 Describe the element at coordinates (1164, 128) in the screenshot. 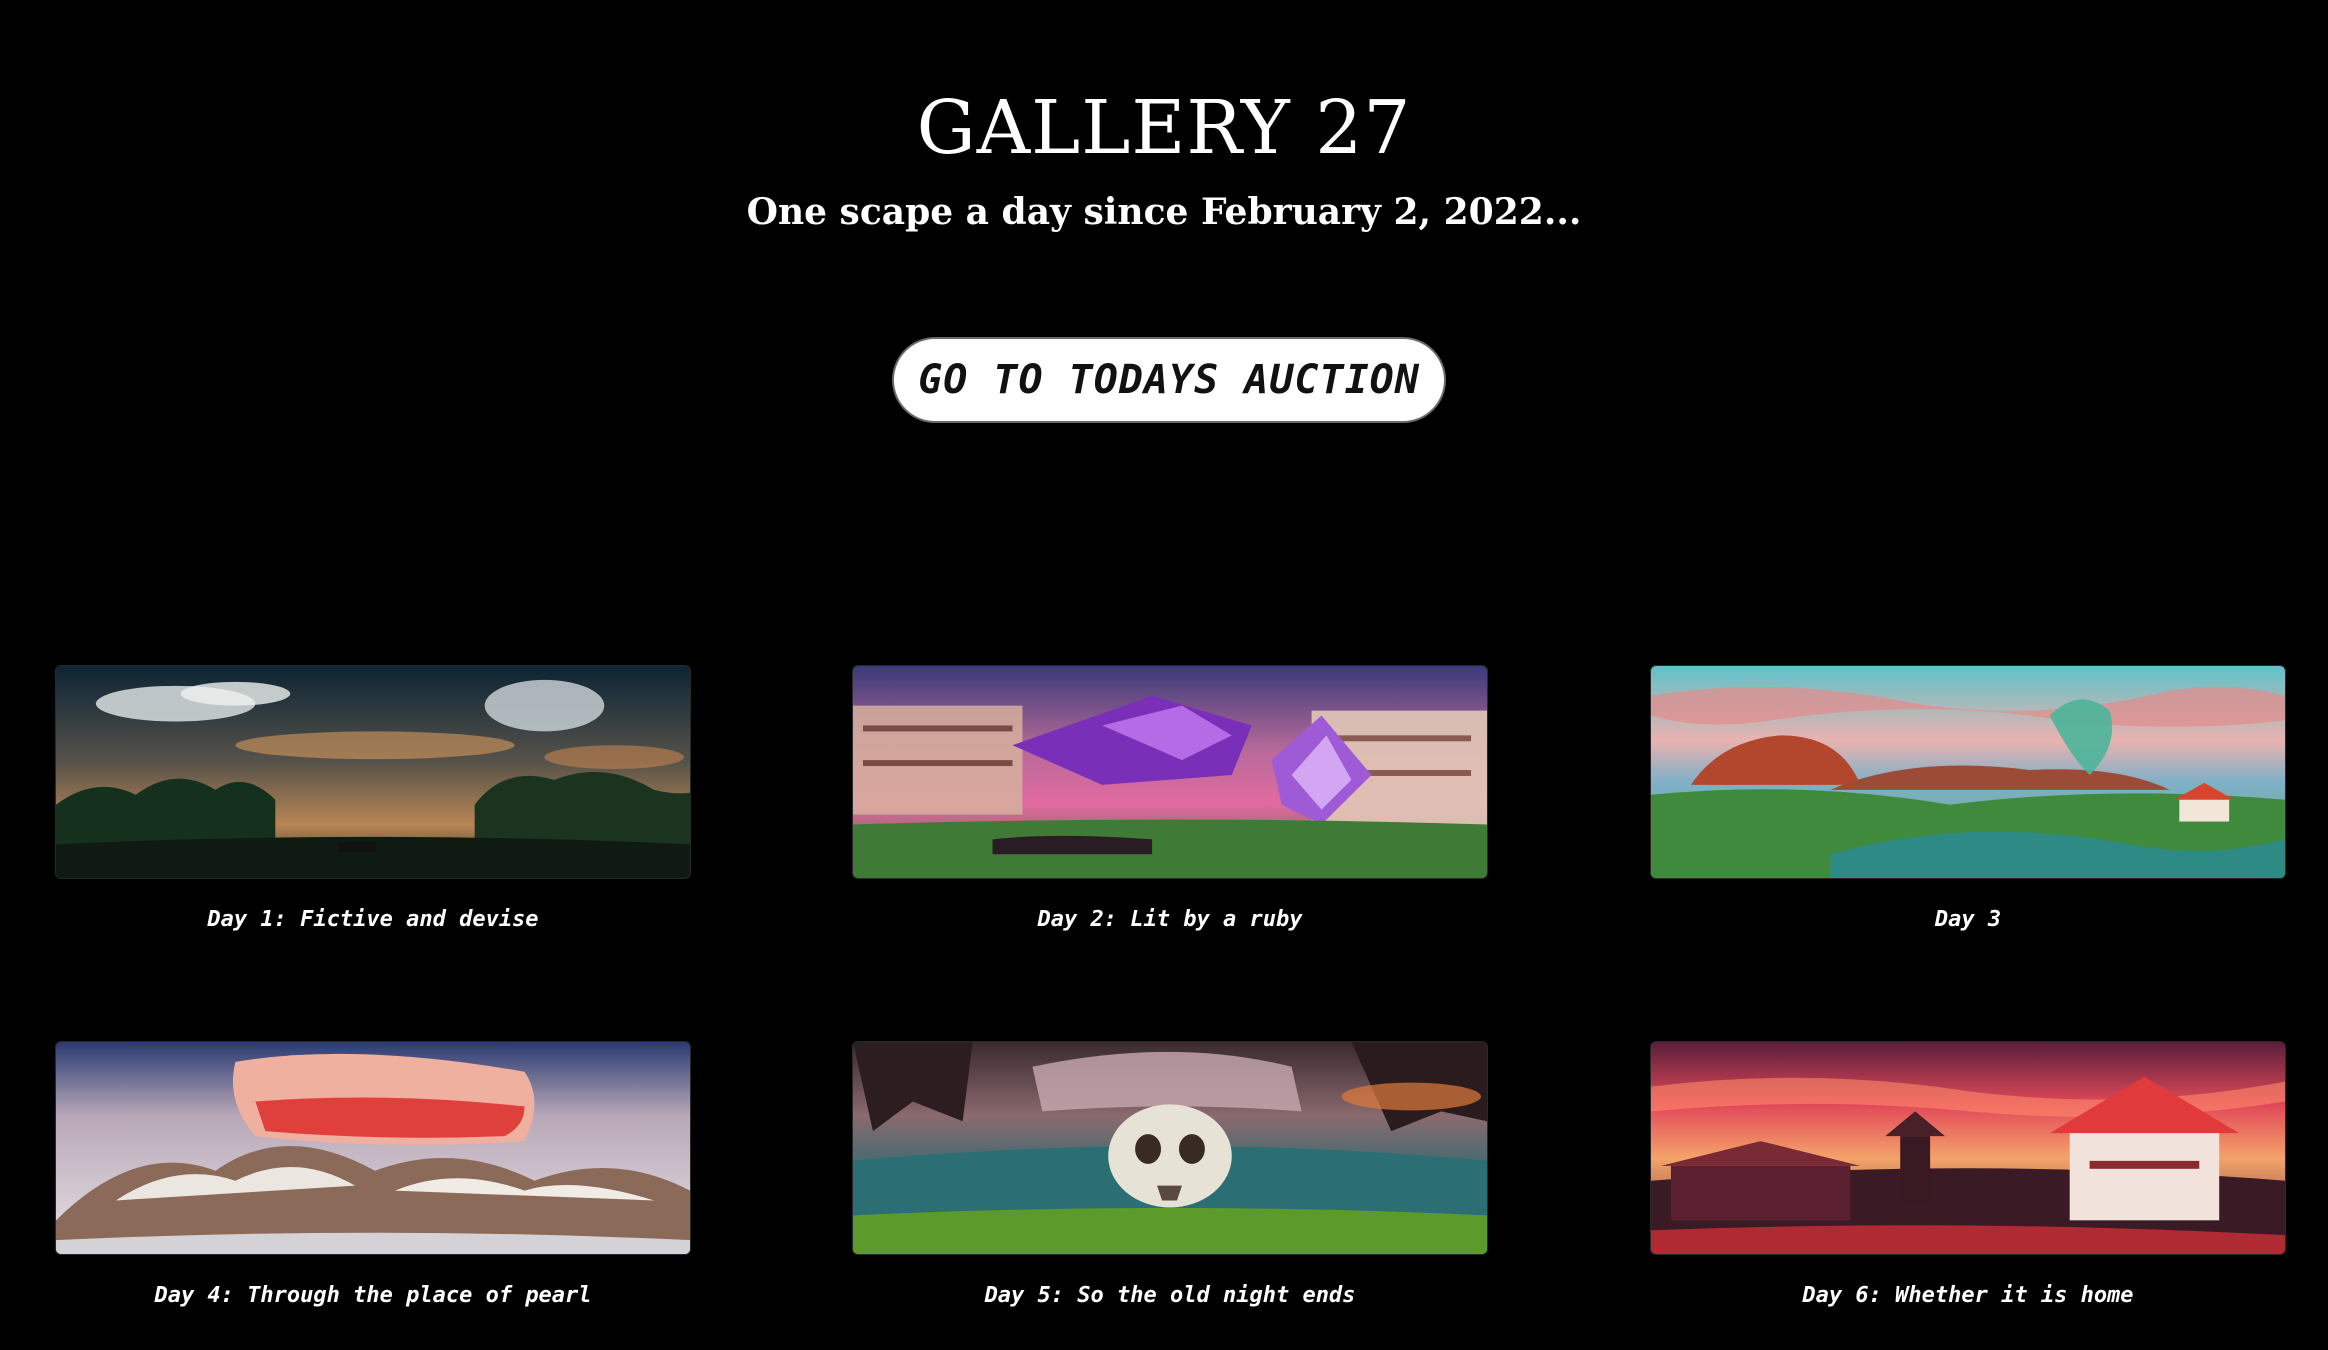

I see `page-title: GALLERY 27` at that location.